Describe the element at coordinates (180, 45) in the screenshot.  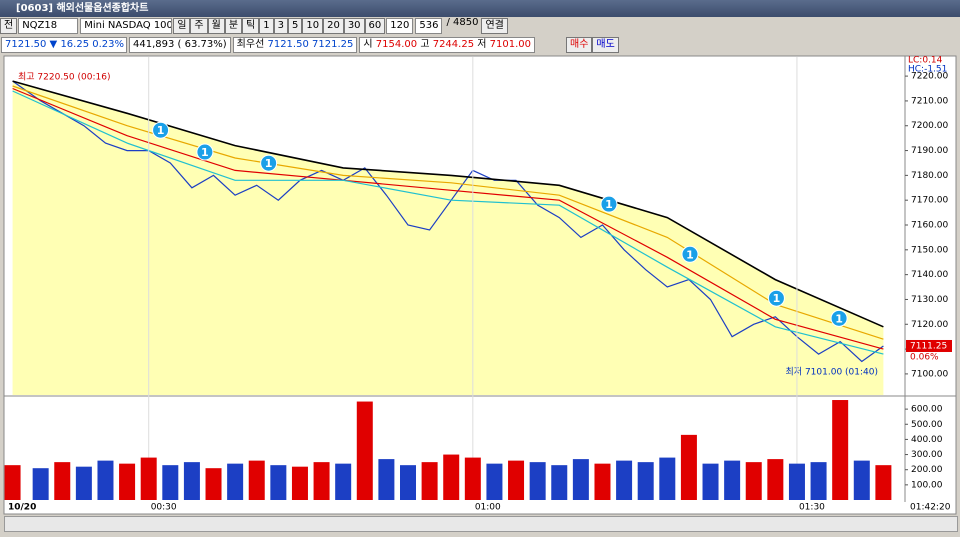
I see `quote-volume: 441,893 ( 63.73%)` at that location.